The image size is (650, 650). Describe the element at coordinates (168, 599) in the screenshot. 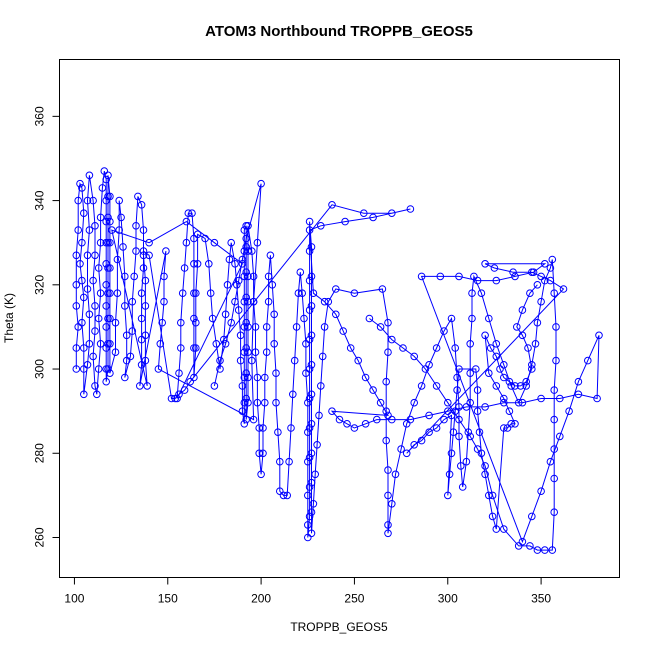

I see `x-tick-label: 150` at that location.